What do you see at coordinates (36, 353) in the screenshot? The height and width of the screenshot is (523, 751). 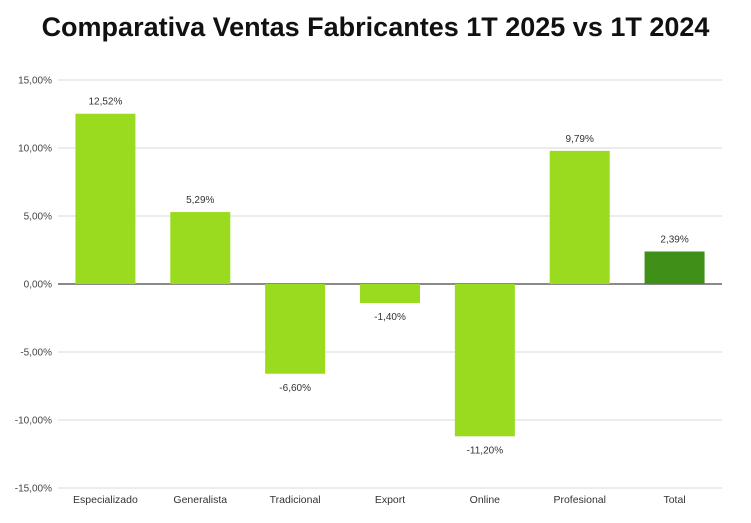 I see `y-tick-label: -5,00%` at bounding box center [36, 353].